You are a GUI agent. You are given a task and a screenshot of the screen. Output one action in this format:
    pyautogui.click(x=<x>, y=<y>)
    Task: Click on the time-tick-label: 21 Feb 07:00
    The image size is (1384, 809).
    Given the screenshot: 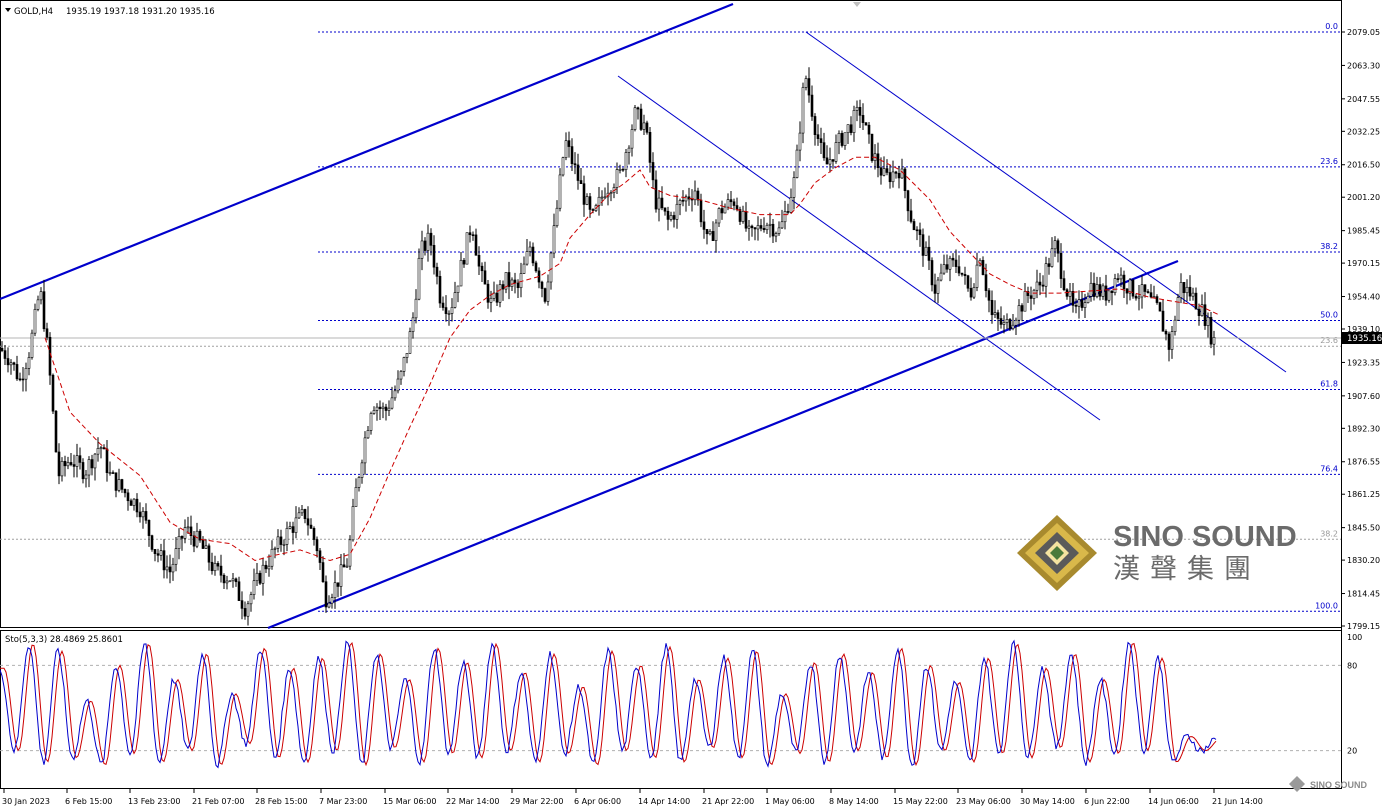 What is the action you would take?
    pyautogui.click(x=218, y=801)
    